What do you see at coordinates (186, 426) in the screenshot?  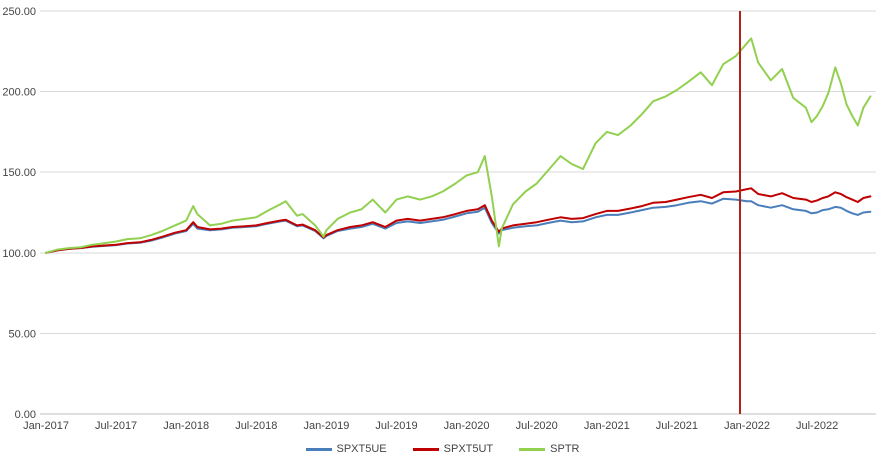 I see `svg-text: Jan-2018` at bounding box center [186, 426].